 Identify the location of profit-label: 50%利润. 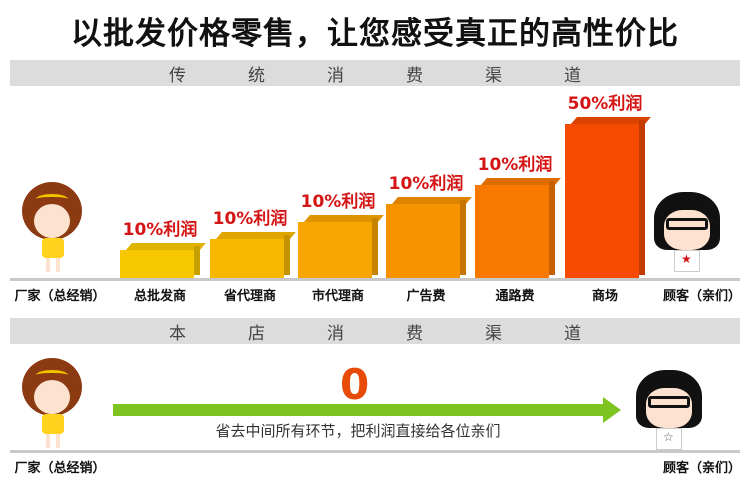
(605, 104).